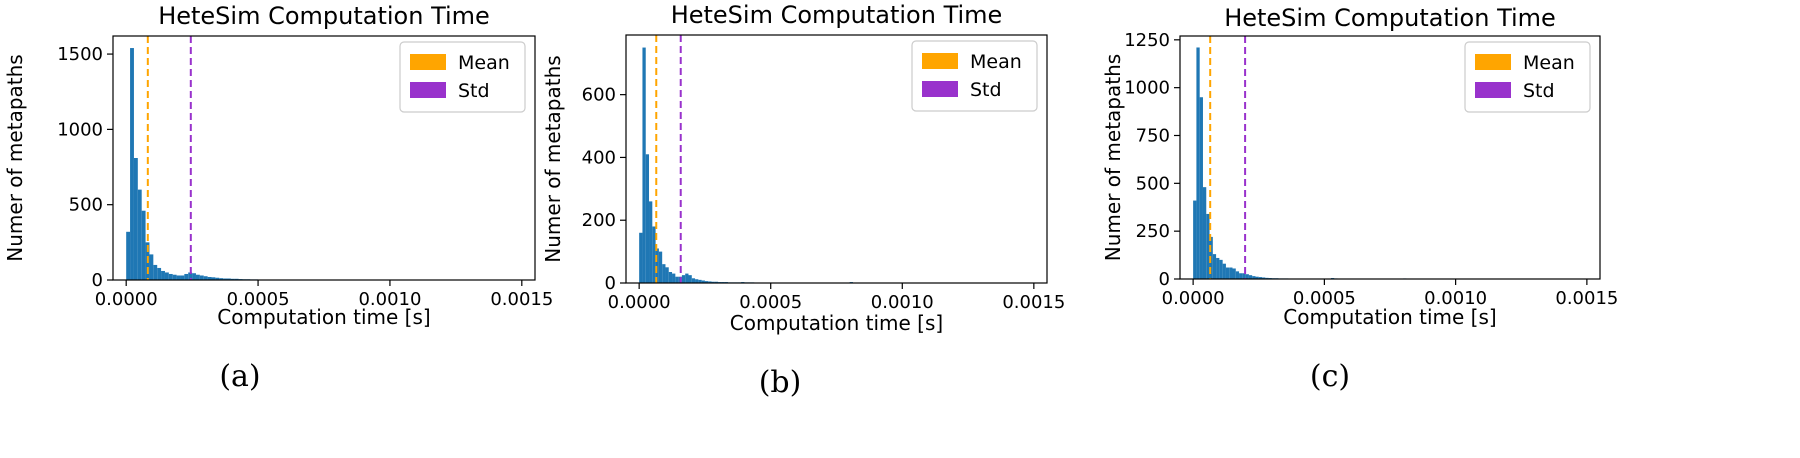  What do you see at coordinates (1330, 376) in the screenshot?
I see `panel-caption: (c)` at bounding box center [1330, 376].